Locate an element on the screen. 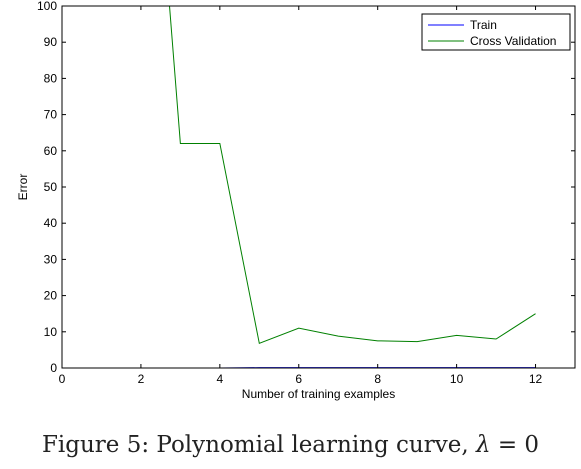  x-tick-label: 4 is located at coordinates (220, 379).